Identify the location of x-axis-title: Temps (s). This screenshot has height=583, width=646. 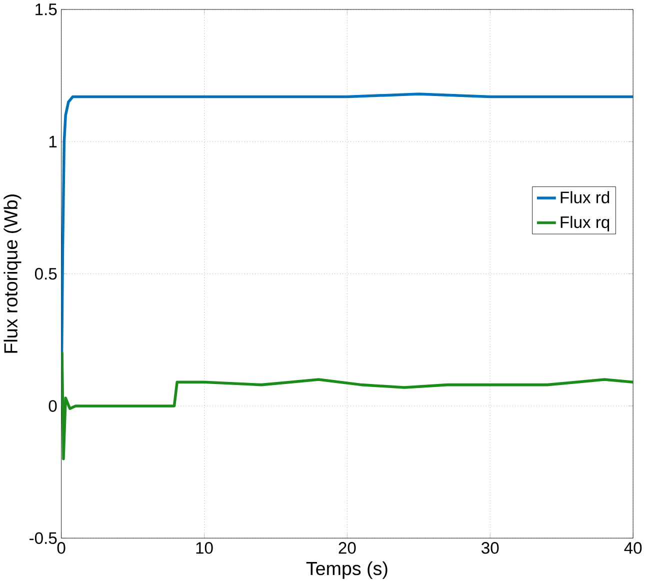
(347, 571).